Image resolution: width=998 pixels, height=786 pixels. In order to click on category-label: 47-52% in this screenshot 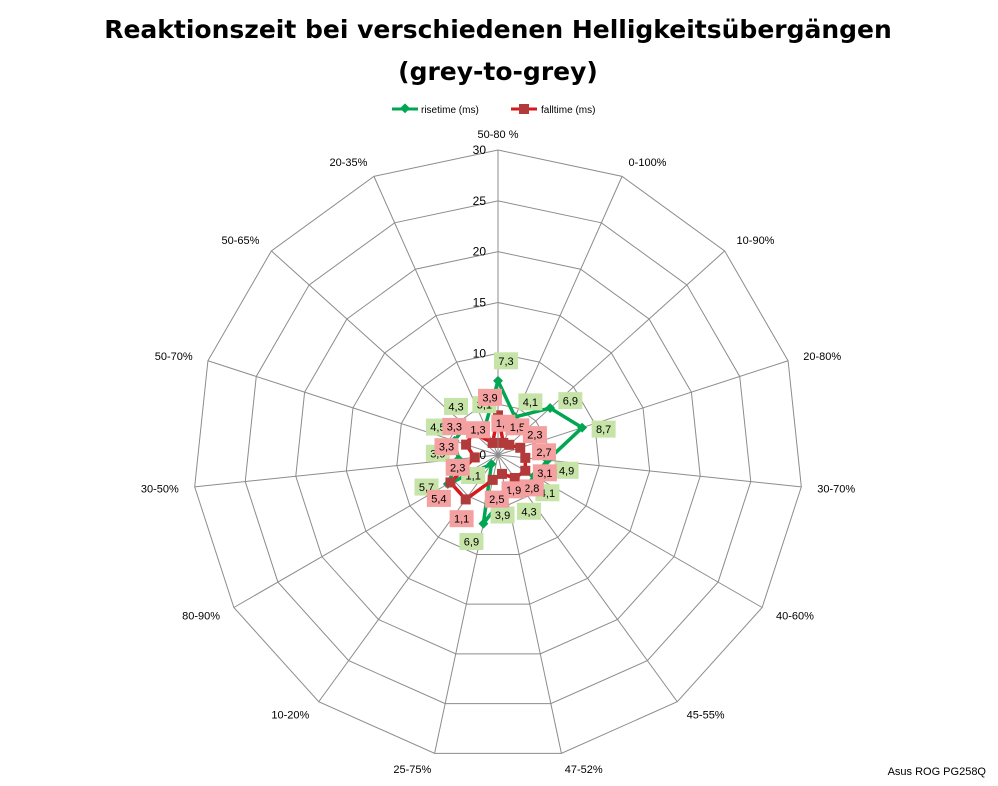, I will do `click(584, 770)`.